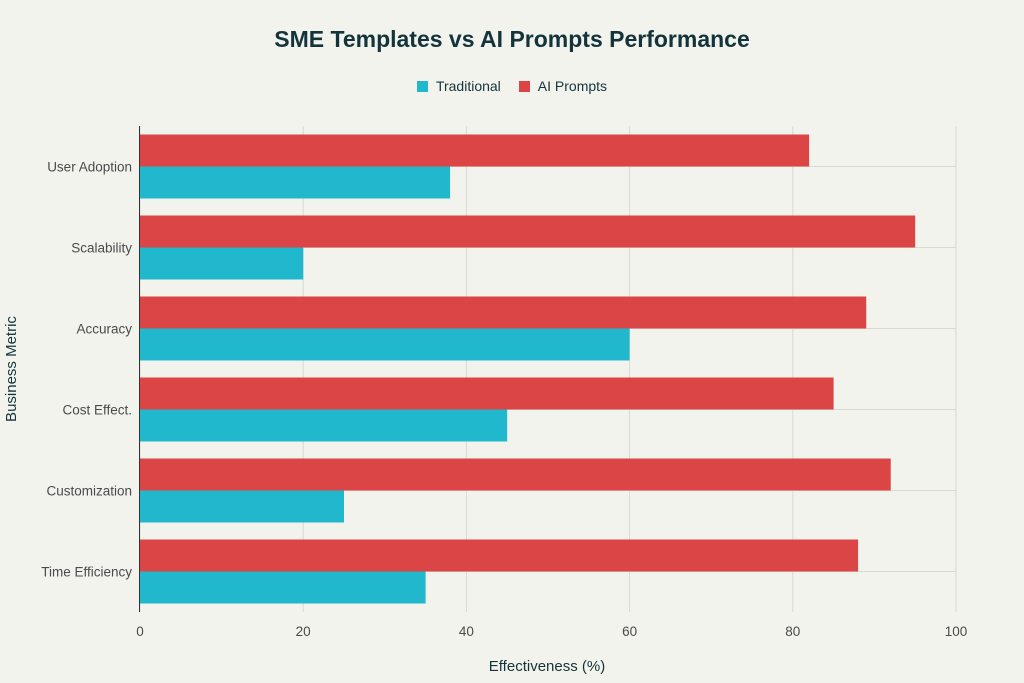 The height and width of the screenshot is (683, 1024). I want to click on legend-swatch-ai-prompts, so click(524, 86).